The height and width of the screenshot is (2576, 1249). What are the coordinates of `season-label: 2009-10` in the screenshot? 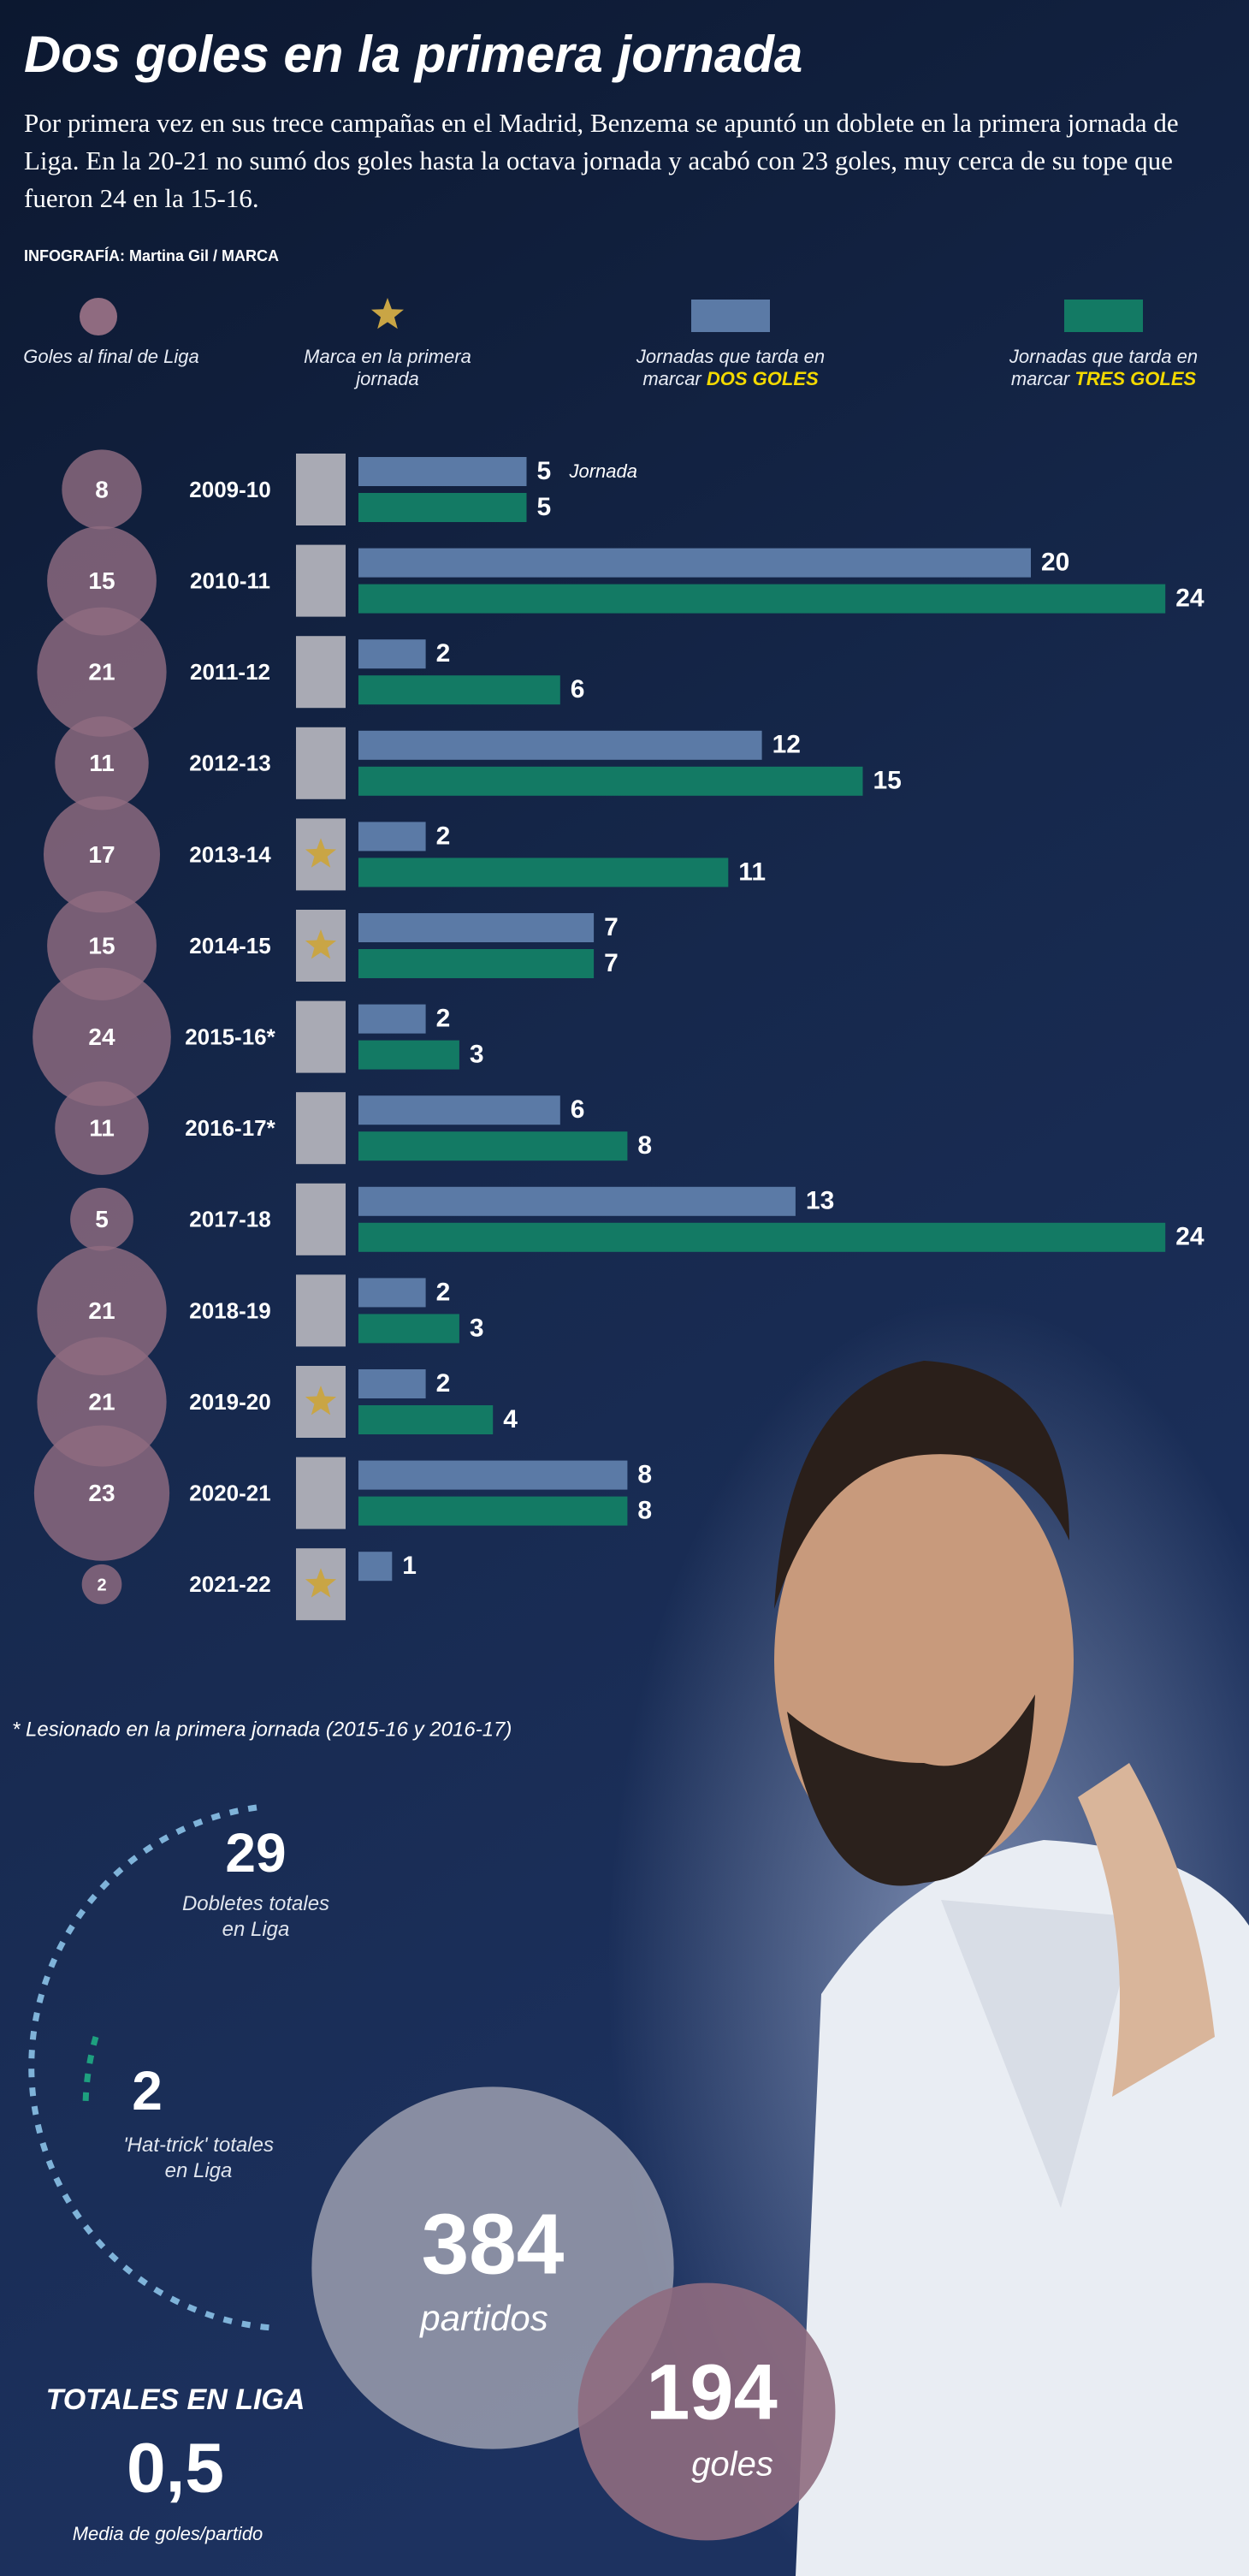 It's located at (229, 489).